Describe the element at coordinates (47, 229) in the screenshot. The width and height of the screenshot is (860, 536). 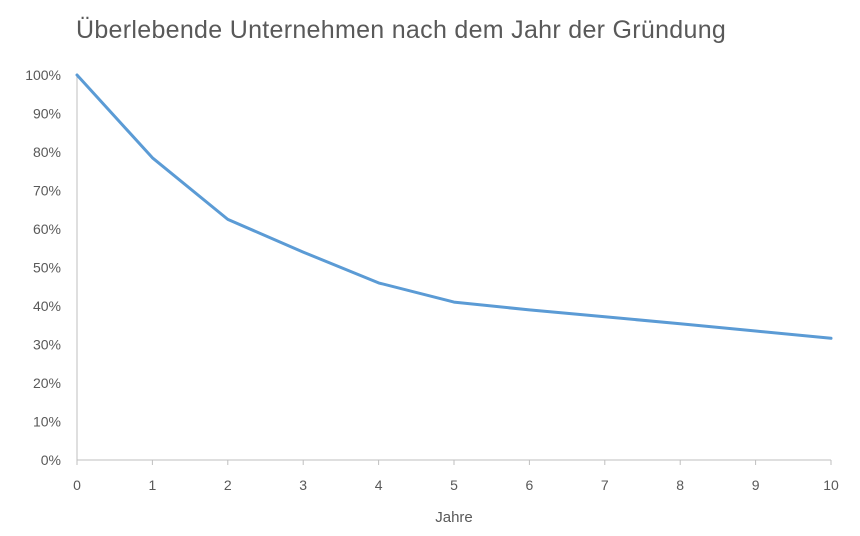
I see `y-tick-label: 60%` at that location.